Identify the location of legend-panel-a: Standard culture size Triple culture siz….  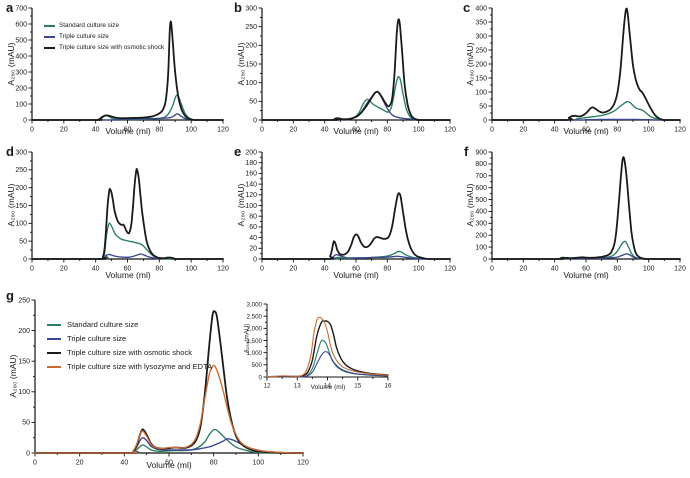
(104, 38).